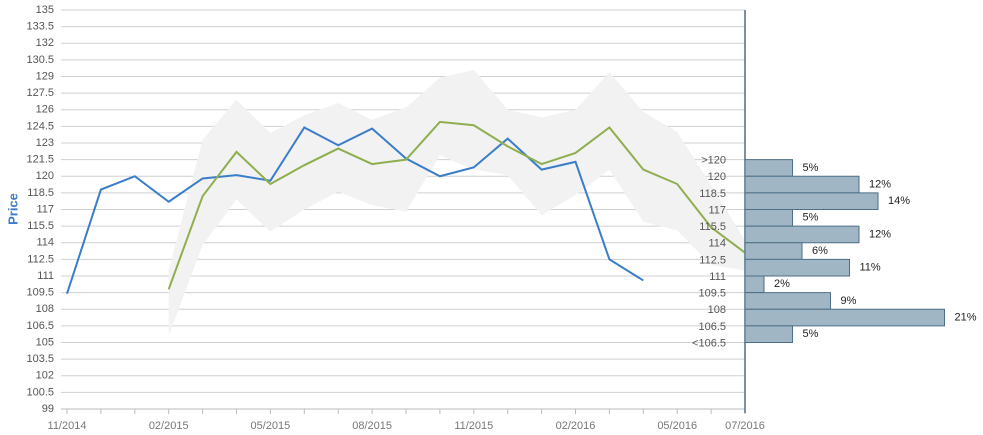  I want to click on y-tick-label: 106.5, so click(40, 326).